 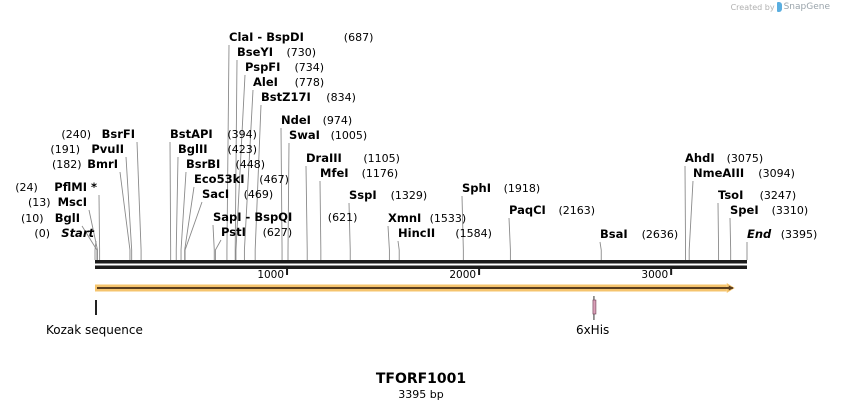 I want to click on site-name: SwaI, so click(x=304, y=135).